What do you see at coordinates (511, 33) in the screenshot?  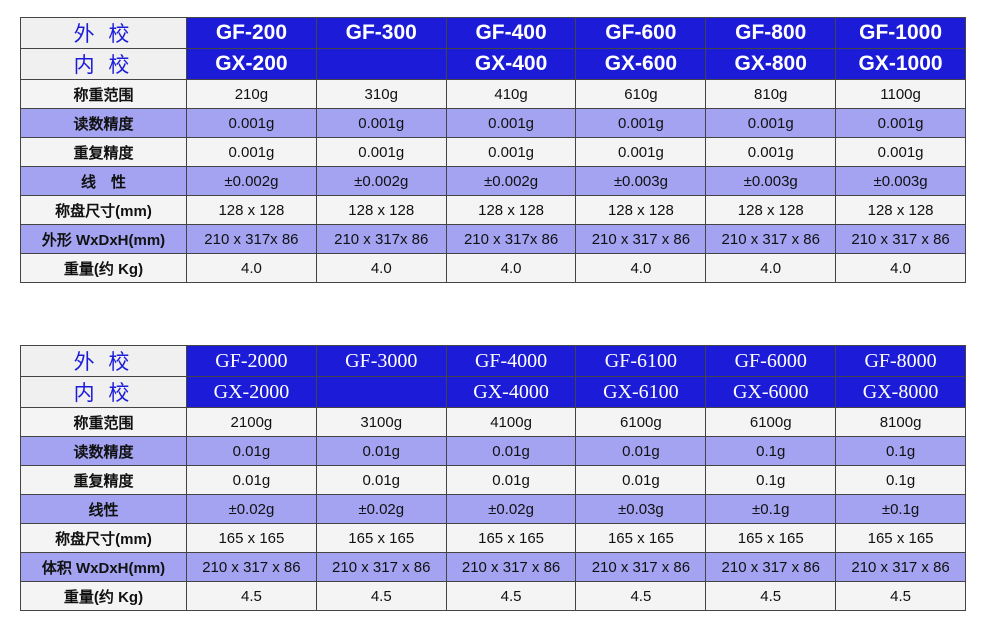 I see `cell: GF-400` at bounding box center [511, 33].